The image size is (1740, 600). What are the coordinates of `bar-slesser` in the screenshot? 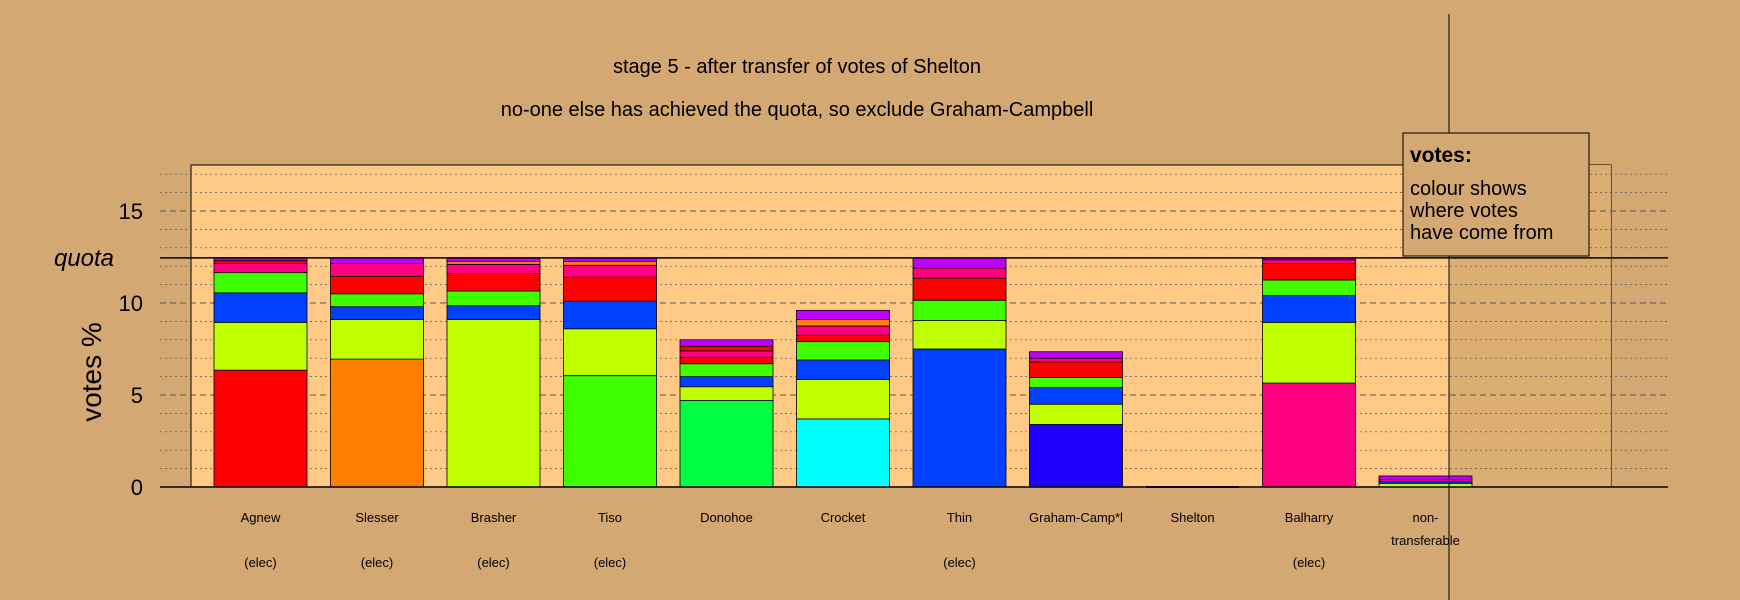 It's located at (377, 372).